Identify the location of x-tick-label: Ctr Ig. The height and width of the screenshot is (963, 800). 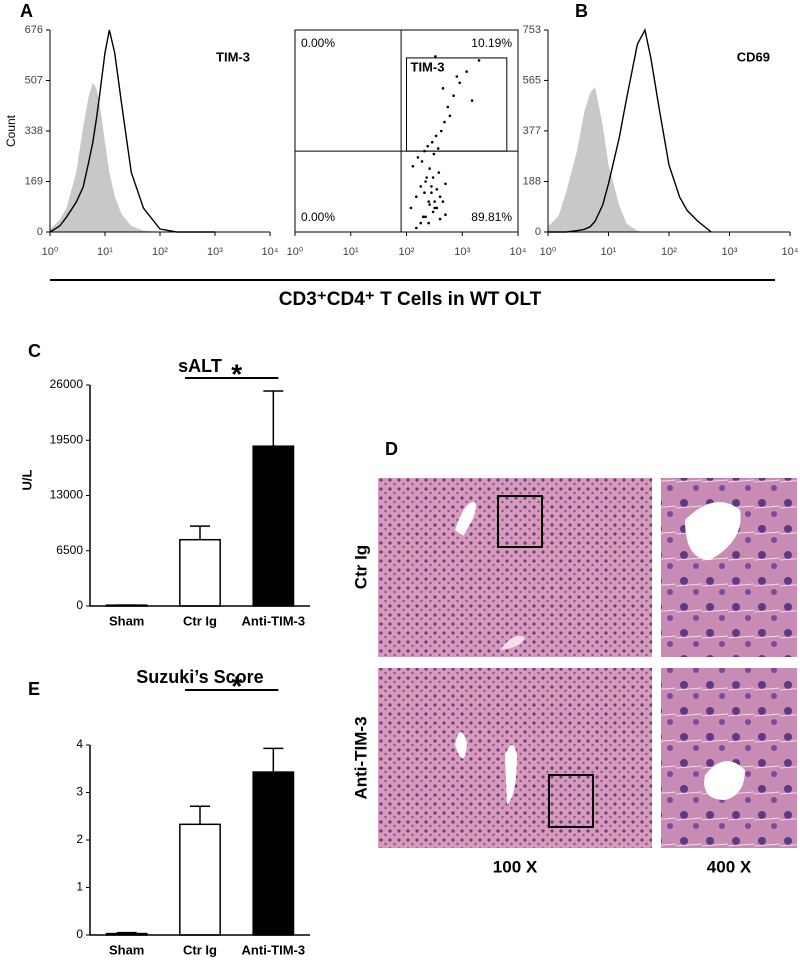
(200, 949).